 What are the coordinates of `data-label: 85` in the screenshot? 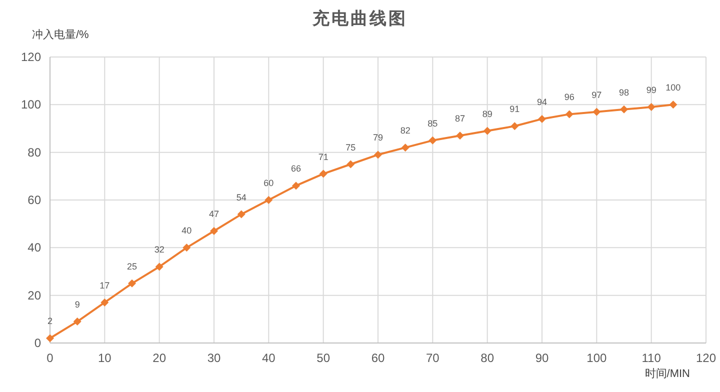 It's located at (433, 123).